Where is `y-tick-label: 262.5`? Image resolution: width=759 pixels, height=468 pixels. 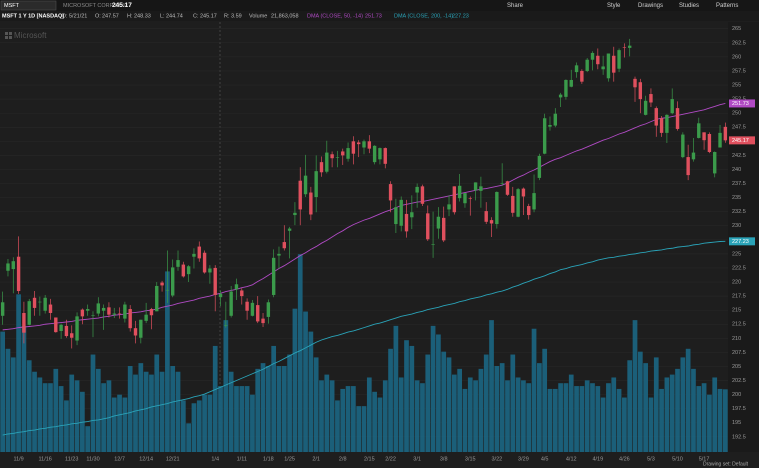
y-tick-label: 262.5 is located at coordinates (739, 43).